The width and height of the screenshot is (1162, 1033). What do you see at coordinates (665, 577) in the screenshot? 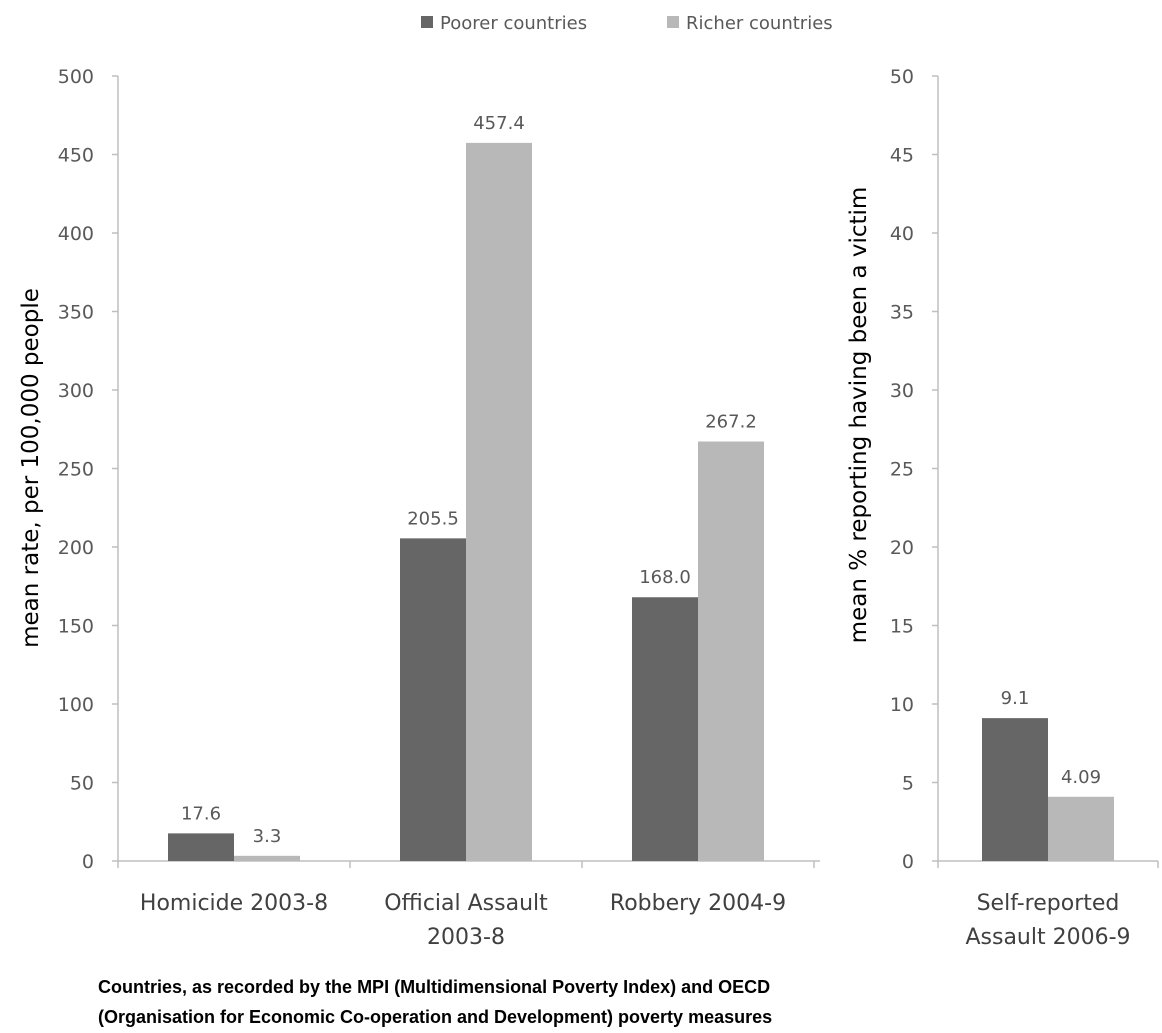
I see `data-label: 168.0` at bounding box center [665, 577].